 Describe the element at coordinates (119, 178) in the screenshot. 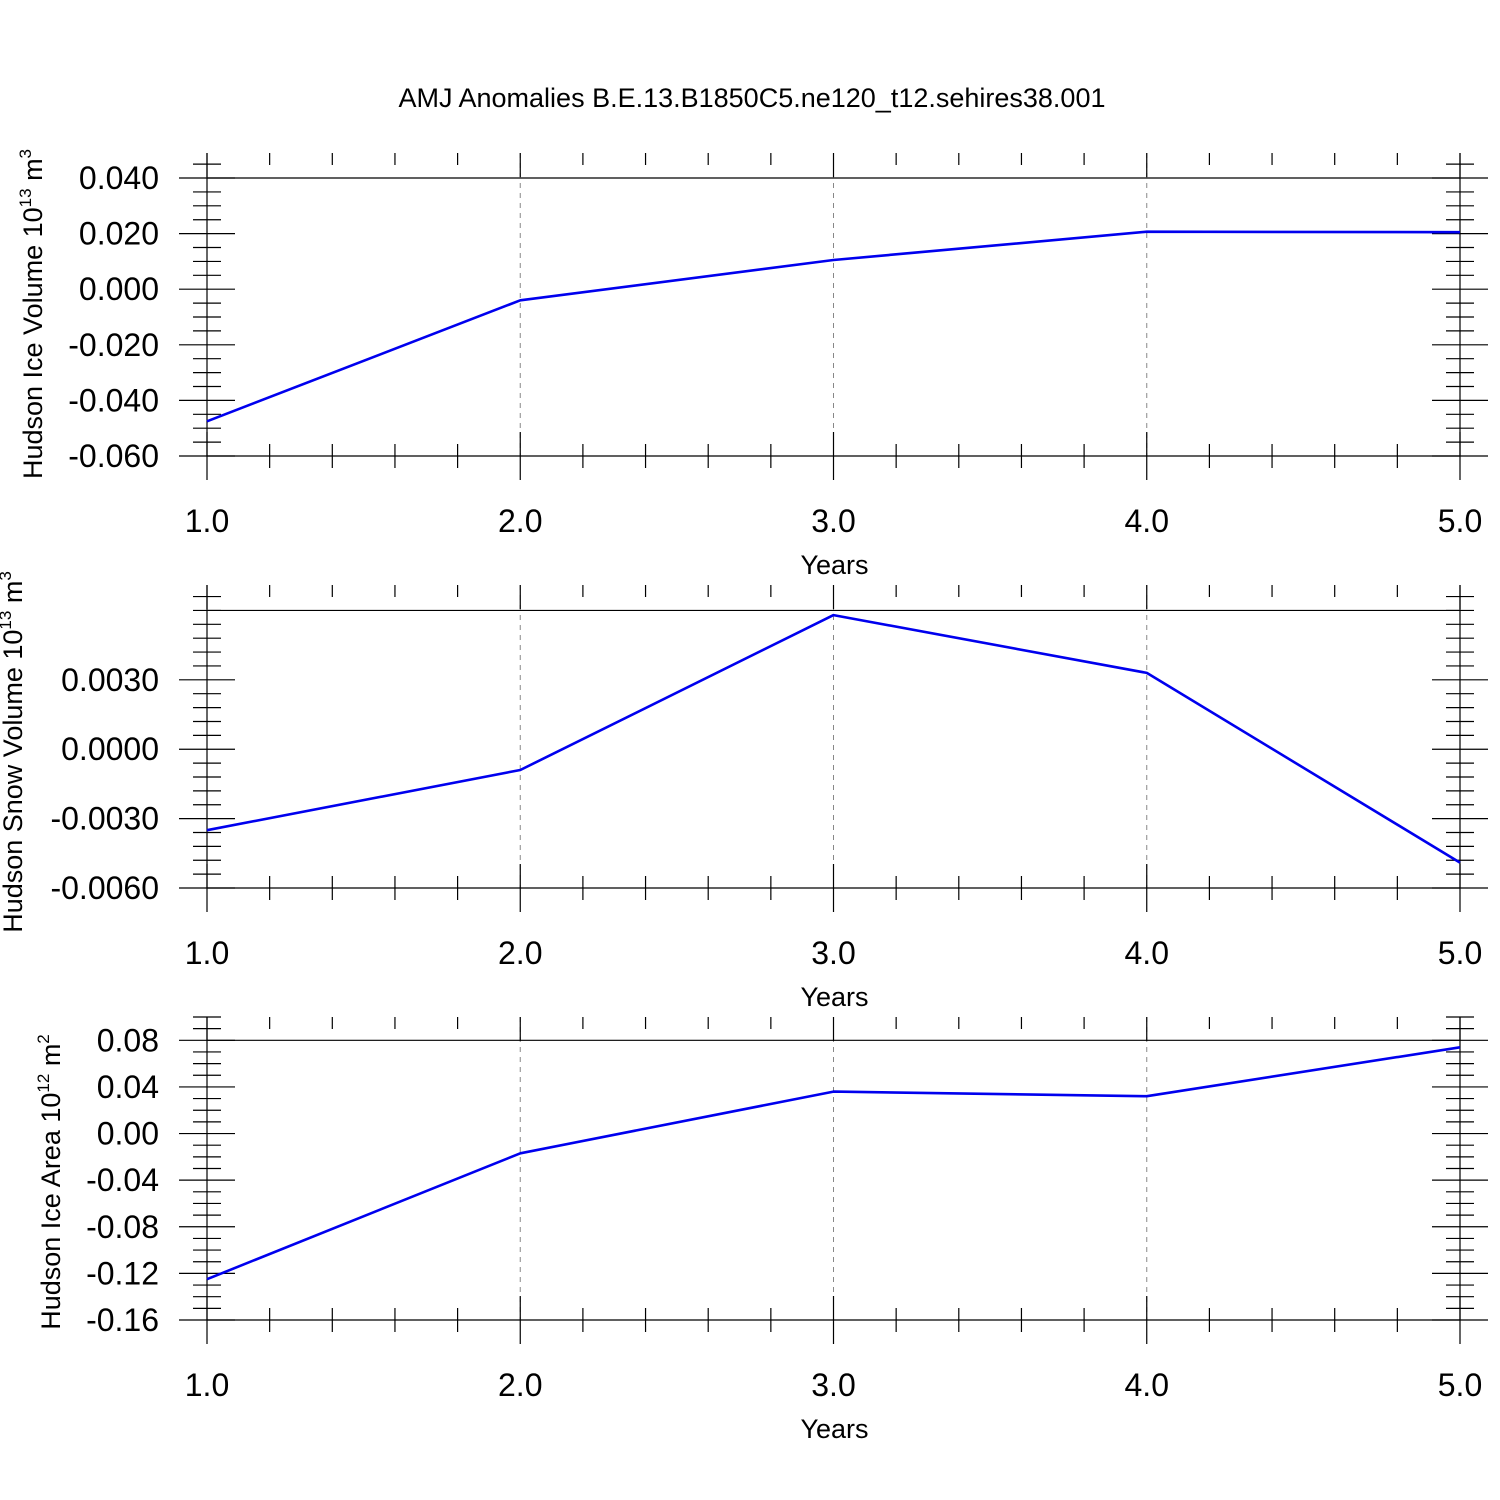

I see `y-tick-label: 0.040` at that location.